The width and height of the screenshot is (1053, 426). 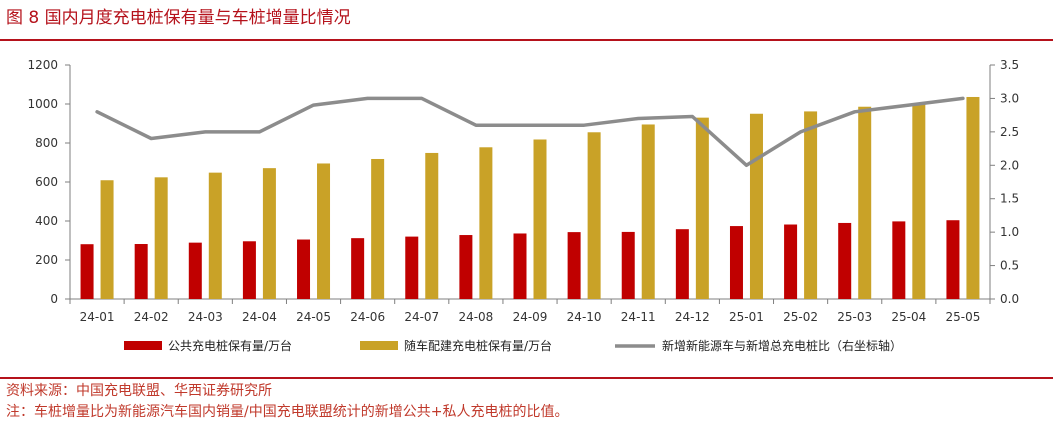 I want to click on footer-rule, so click(x=526, y=378).